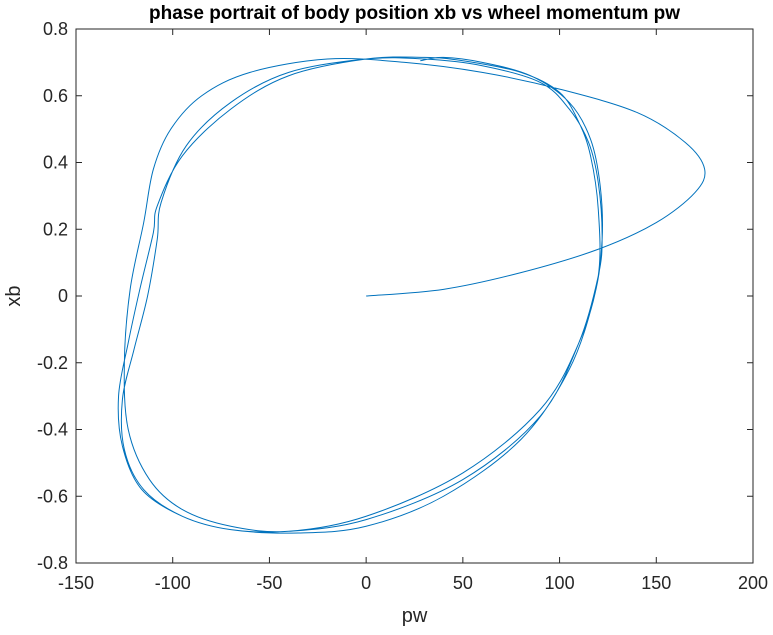 The image size is (773, 635). What do you see at coordinates (55, 163) in the screenshot?
I see `y-tick-label: 0.4` at bounding box center [55, 163].